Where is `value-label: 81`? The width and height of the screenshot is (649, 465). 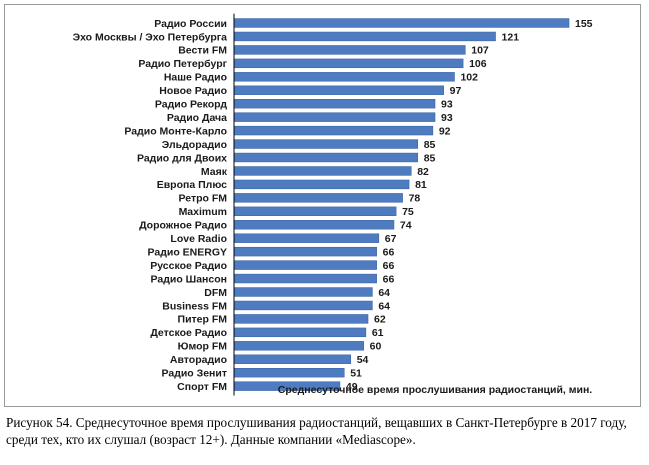 value-label: 81 is located at coordinates (421, 185).